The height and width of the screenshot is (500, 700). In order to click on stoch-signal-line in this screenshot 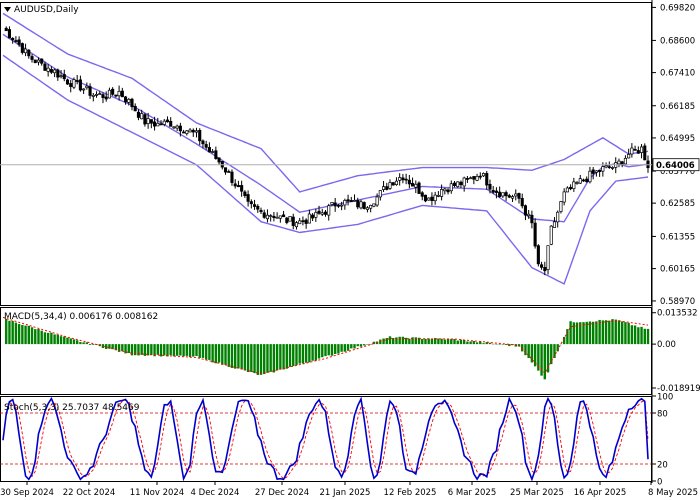, I will do `click(325, 439)`.